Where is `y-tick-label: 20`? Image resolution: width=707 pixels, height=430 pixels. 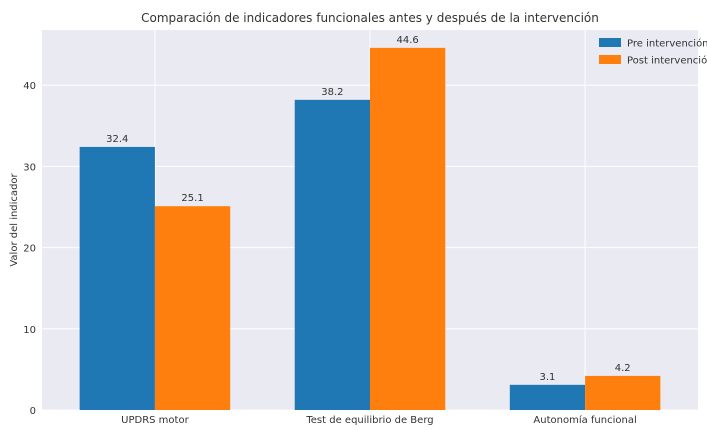
y-tick-label: 20 is located at coordinates (29, 249).